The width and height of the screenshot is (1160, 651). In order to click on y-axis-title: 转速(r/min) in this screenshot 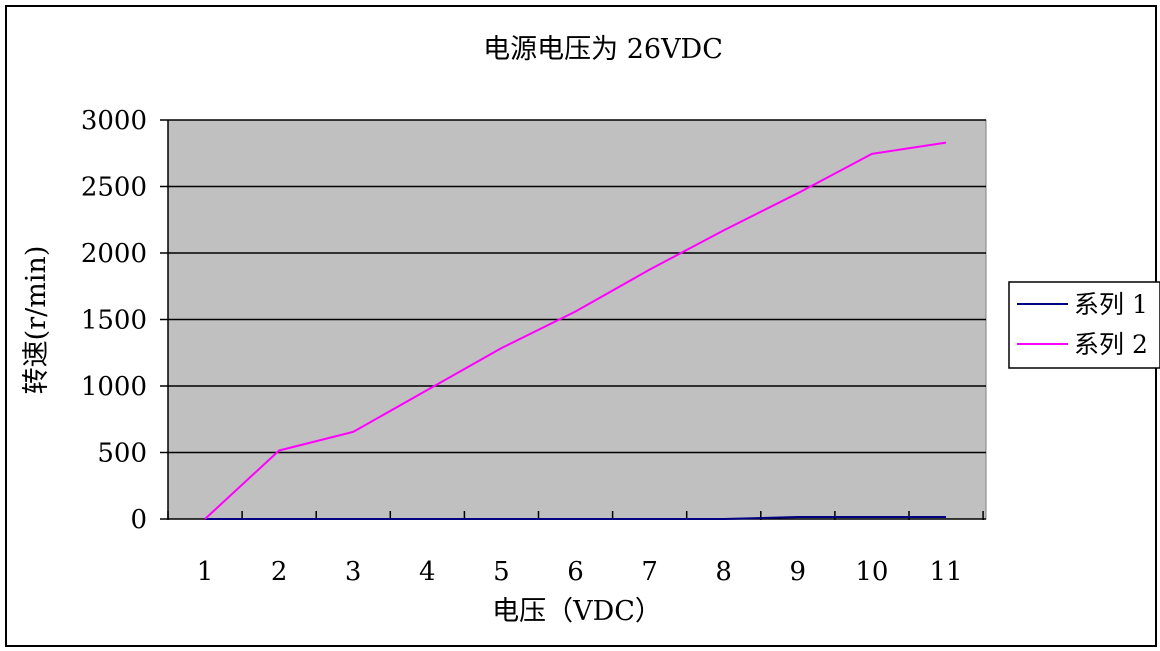, I will do `click(36, 320)`.